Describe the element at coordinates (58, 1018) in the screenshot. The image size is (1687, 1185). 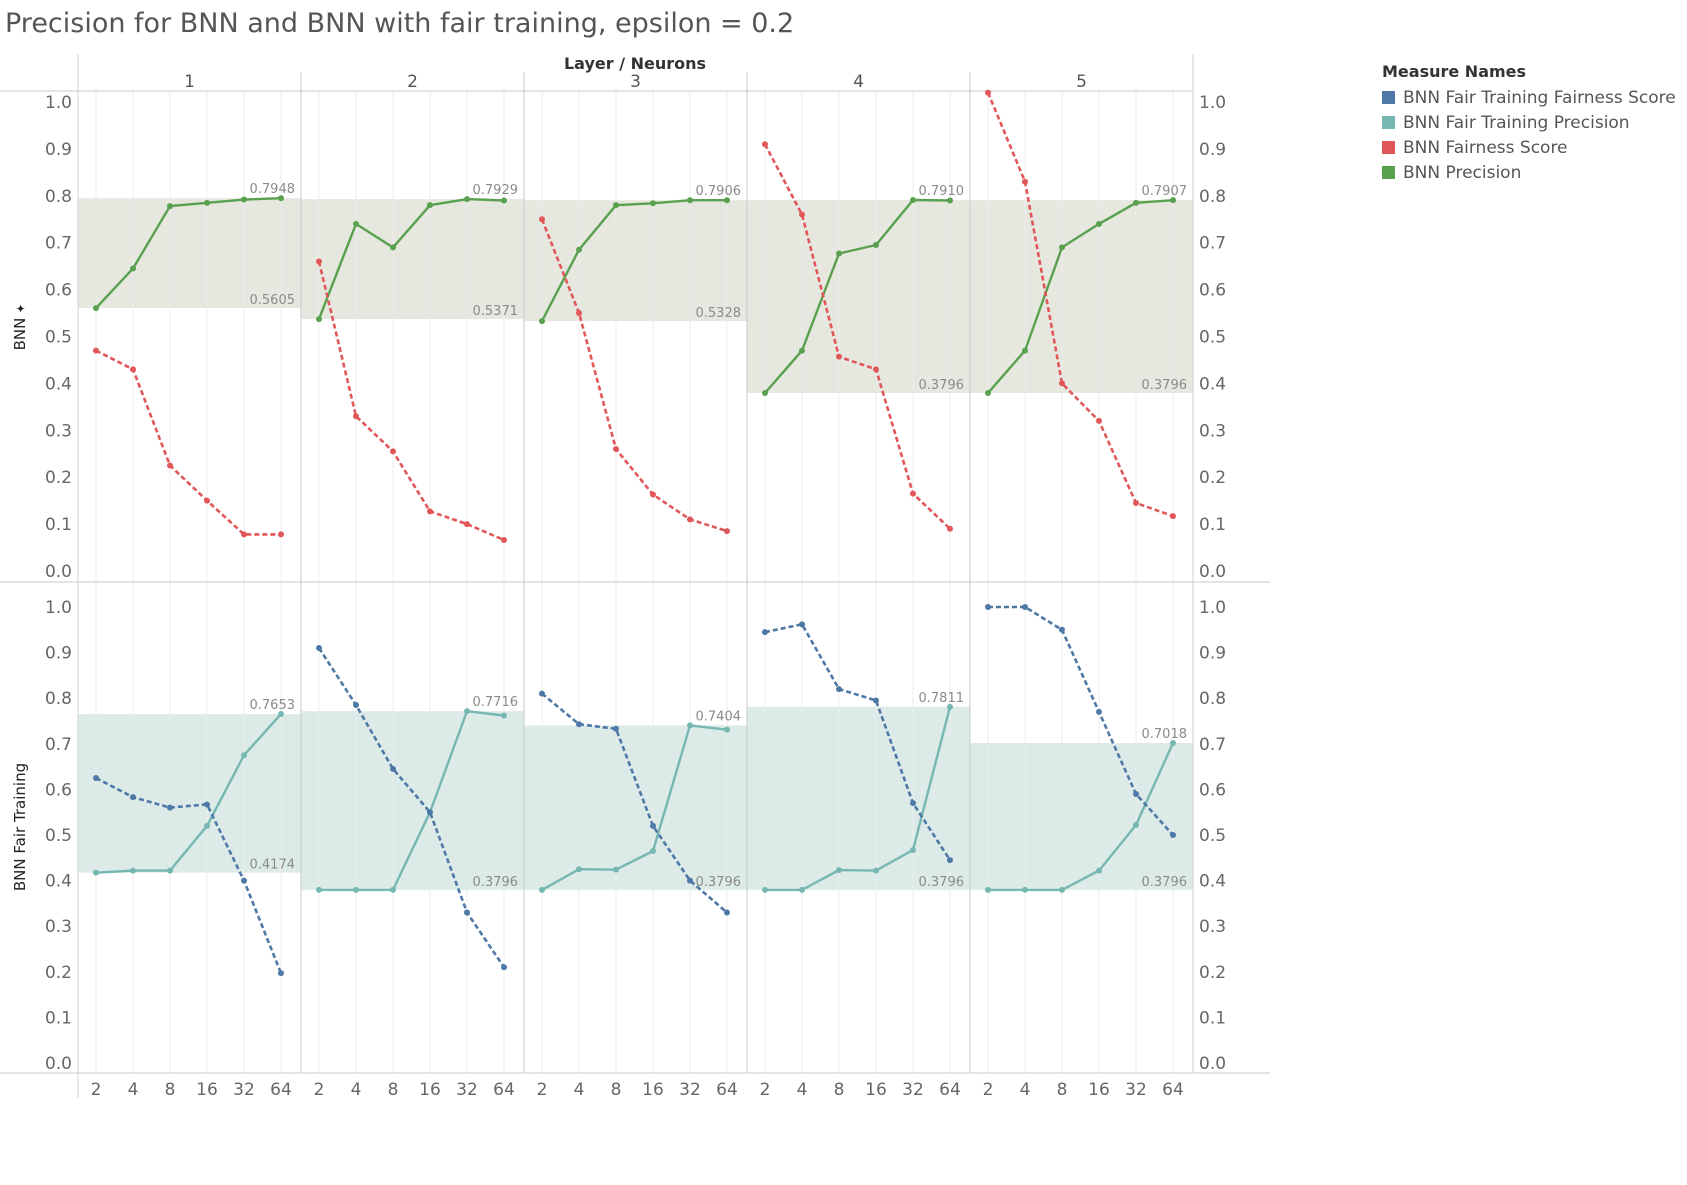
I see `y-tick-label: 0.1` at that location.